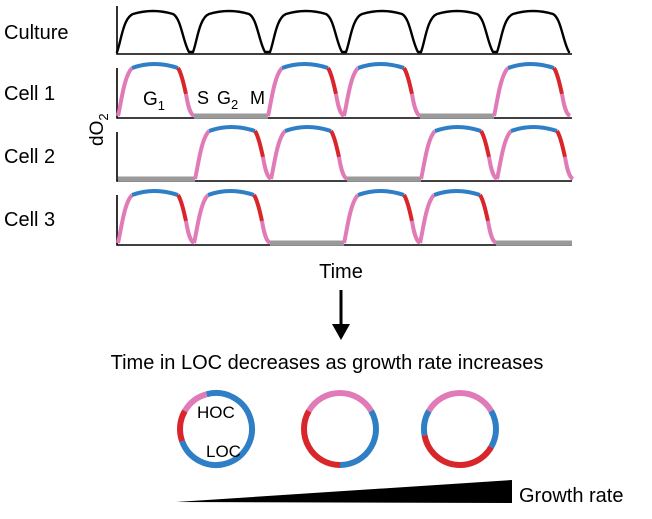 This screenshot has height=519, width=652. Describe the element at coordinates (223, 451) in the screenshot. I see `ring-label-loc: LOC` at that location.